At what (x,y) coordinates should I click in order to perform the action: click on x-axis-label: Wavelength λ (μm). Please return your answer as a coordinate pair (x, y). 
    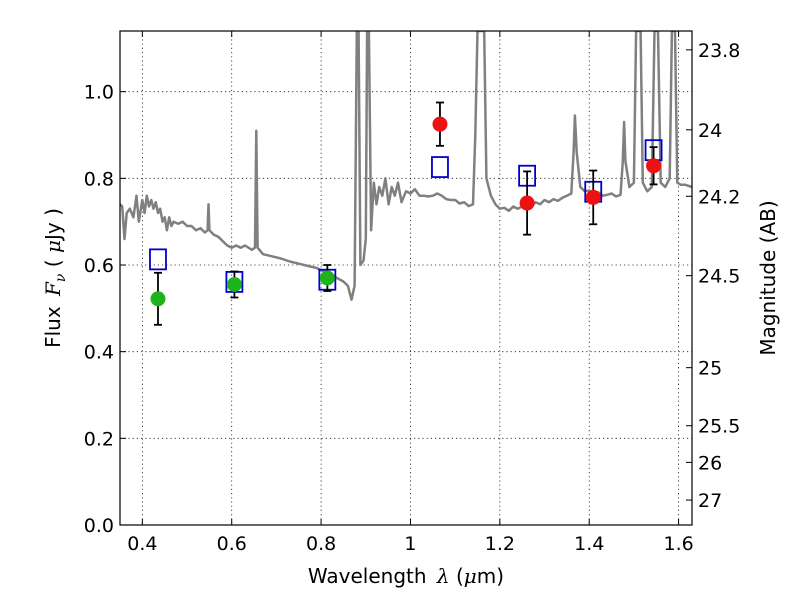
    Looking at the image, I should click on (406, 576).